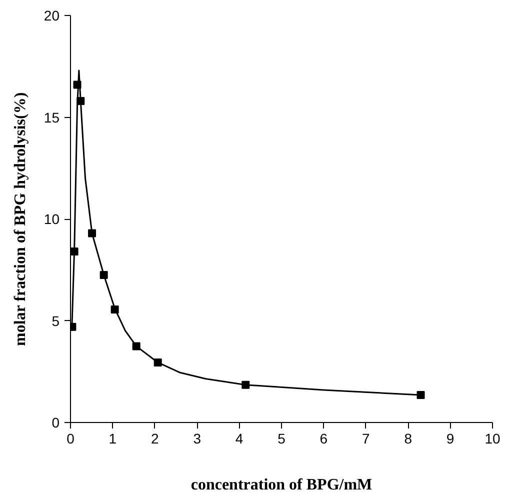 Image resolution: width=507 pixels, height=497 pixels. Describe the element at coordinates (281, 485) in the screenshot. I see `x-axis-title: concentration of BPG/mM` at that location.